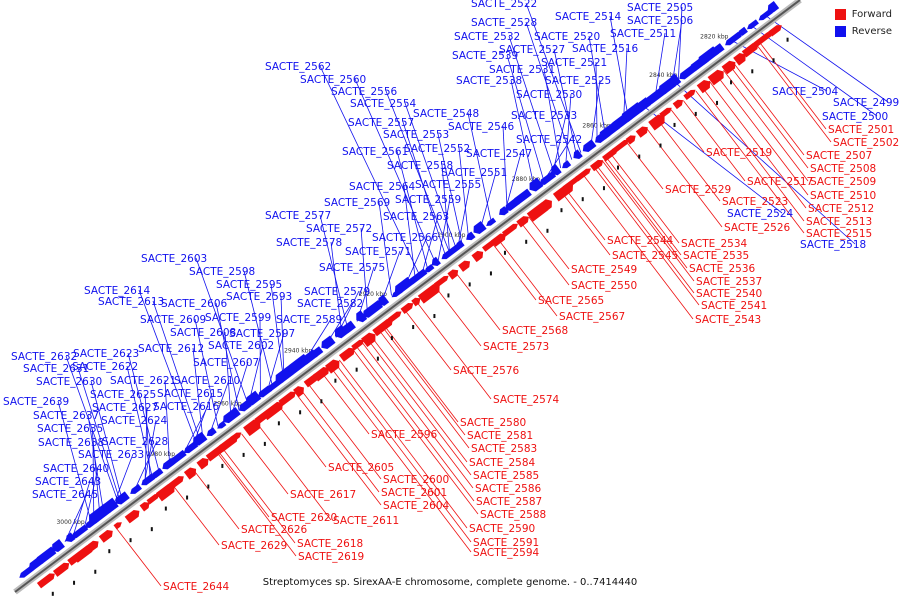 This screenshot has width=900, height=600. Describe the element at coordinates (161, 454) in the screenshot. I see `tick-label: 2980 kbp` at that location.